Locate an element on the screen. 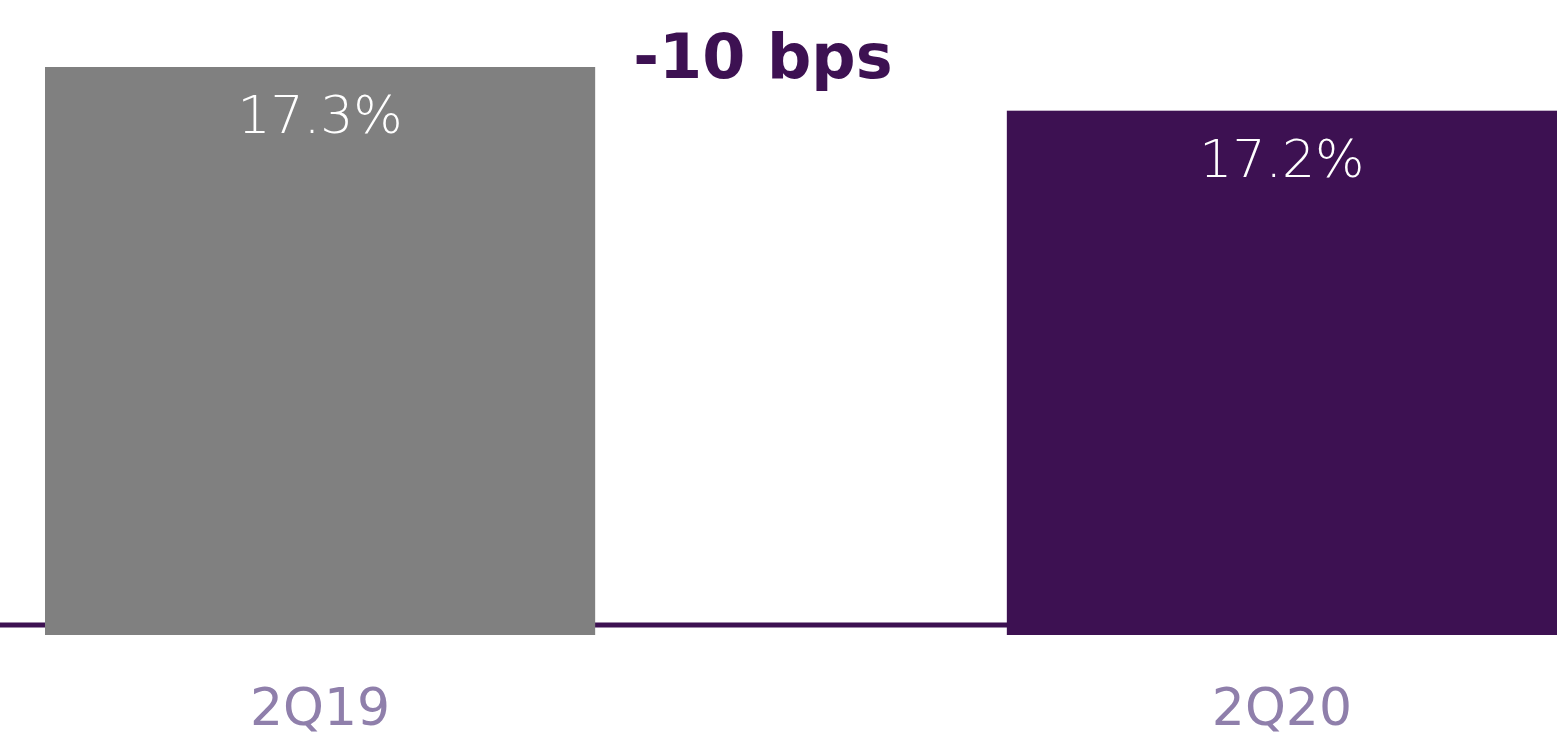 This screenshot has height=735, width=1557. x-tick-label: 2Q20 is located at coordinates (1282, 706).